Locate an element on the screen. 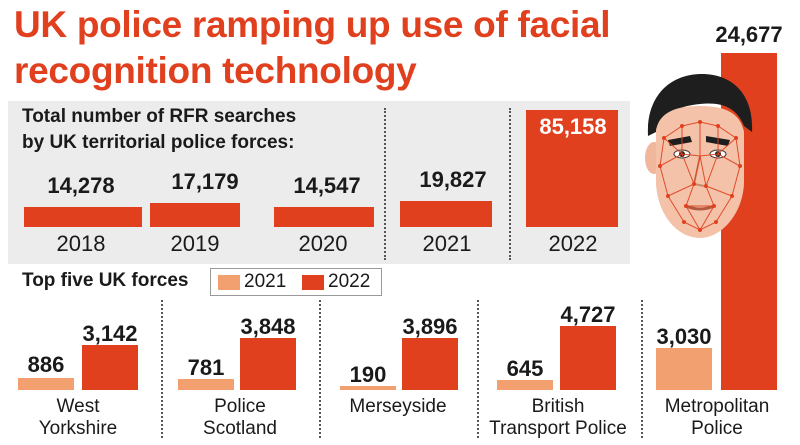 The height and width of the screenshot is (445, 800). bar-police-scotland-2021 is located at coordinates (206, 384).